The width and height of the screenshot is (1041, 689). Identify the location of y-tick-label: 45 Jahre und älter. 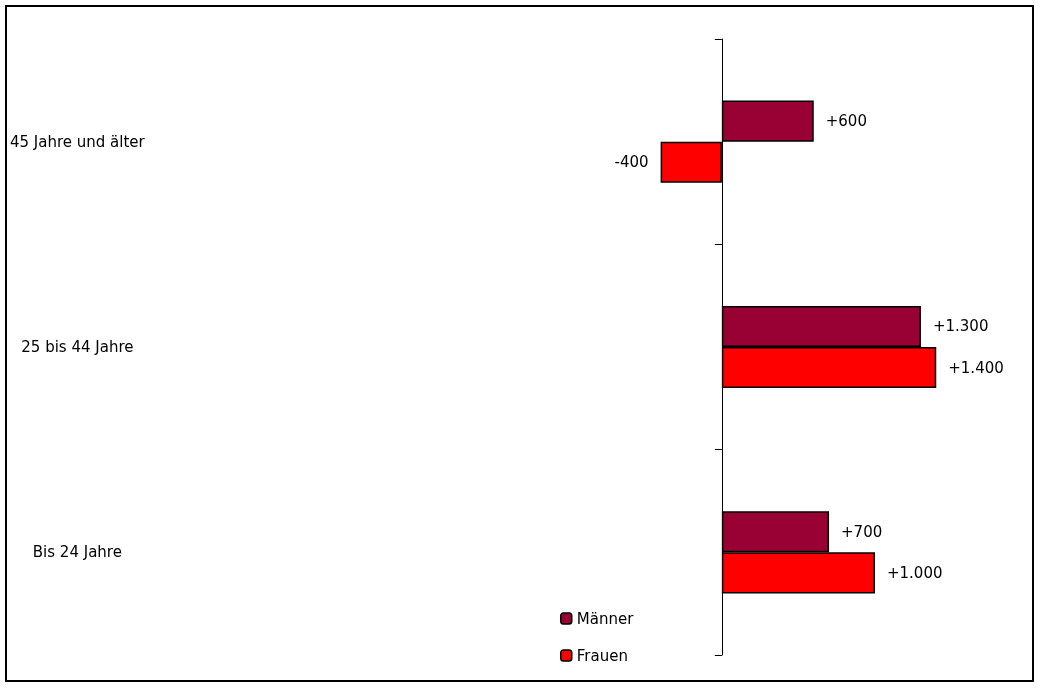
(77, 141).